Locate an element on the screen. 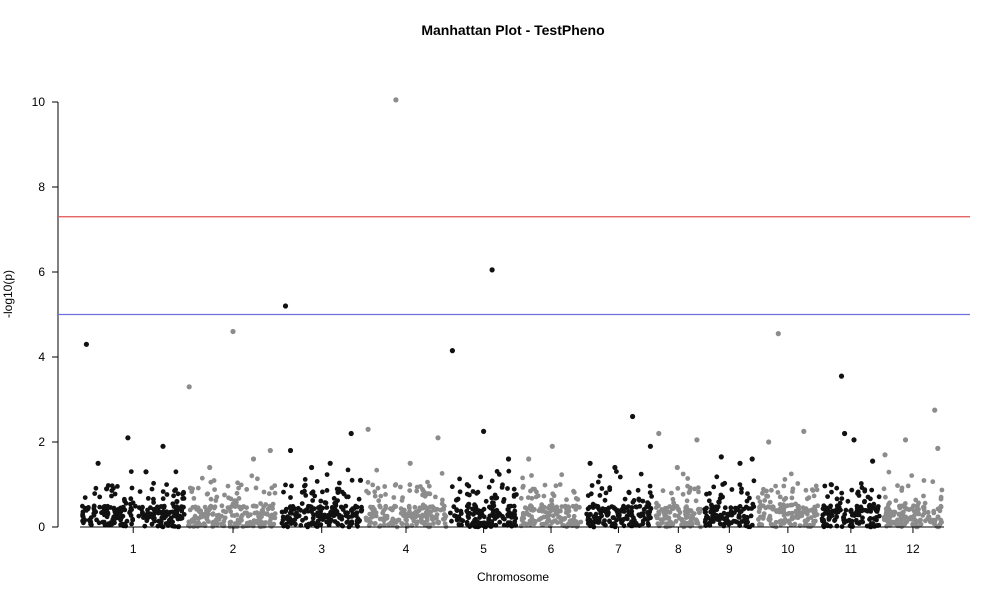 The width and height of the screenshot is (1000, 600). y-tick-label: 2 is located at coordinates (41, 442).